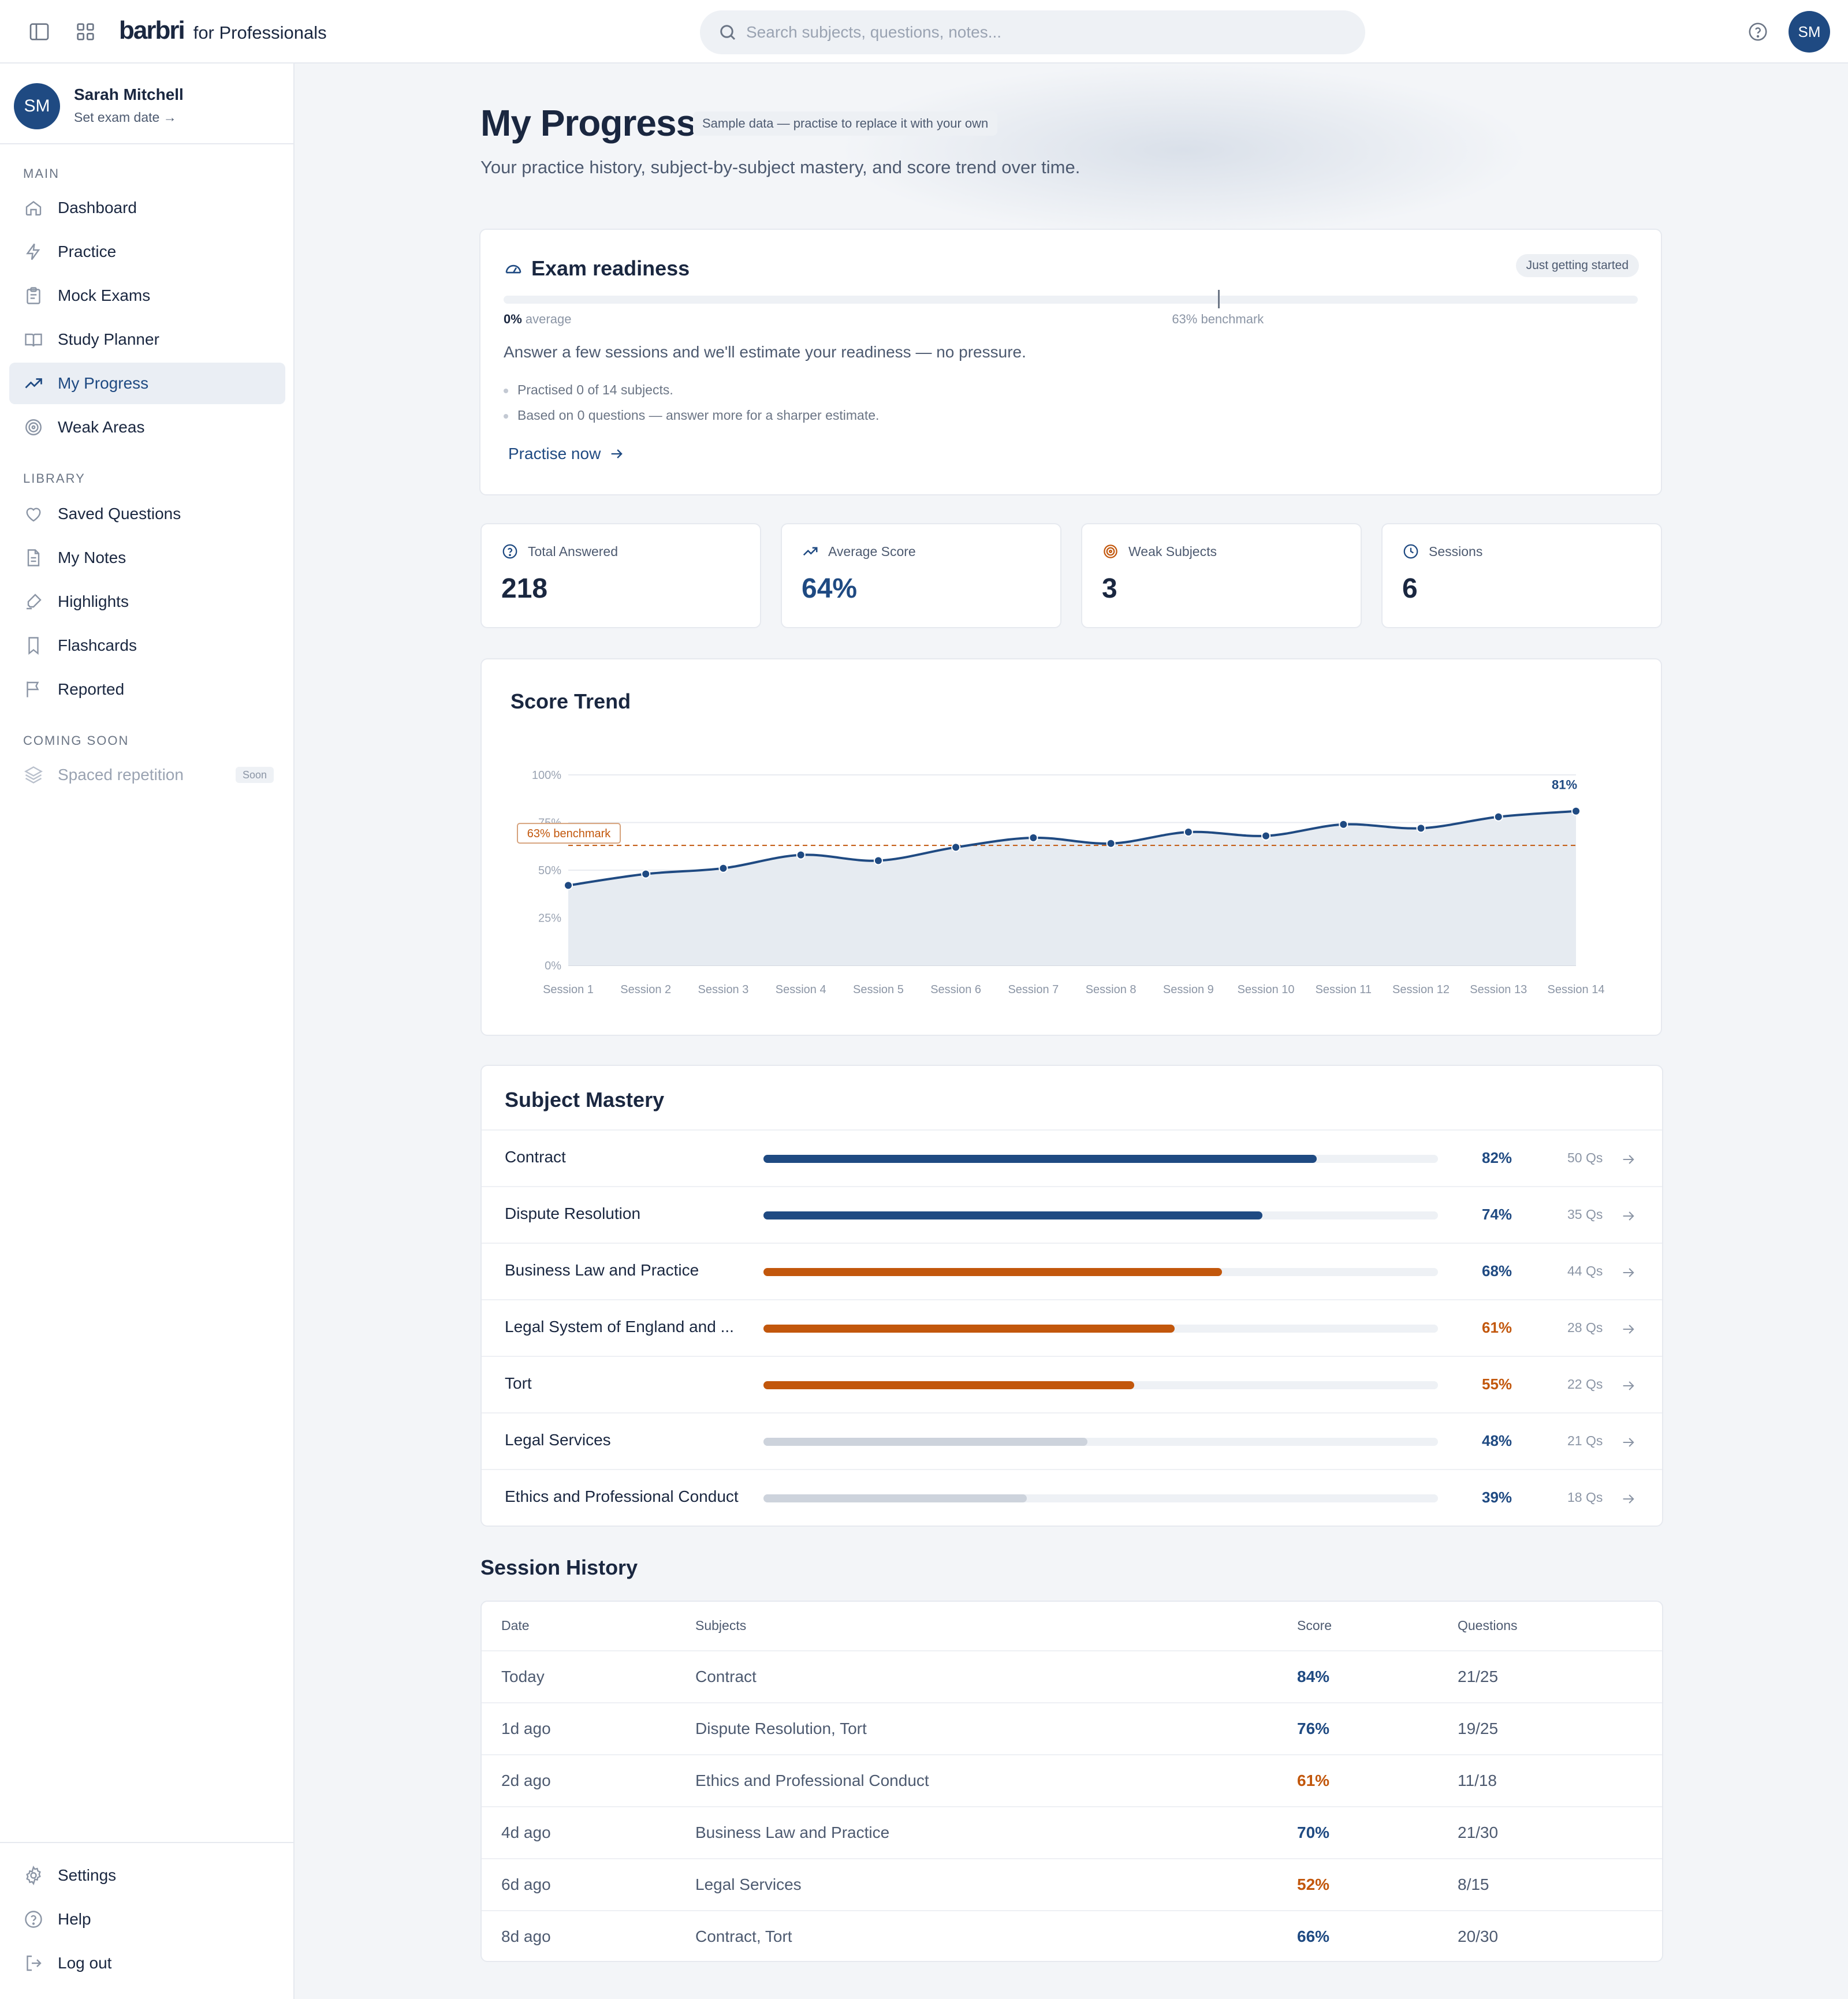 The height and width of the screenshot is (1999, 1848). I want to click on brand-logo: barbri for Professionals, so click(223, 32).